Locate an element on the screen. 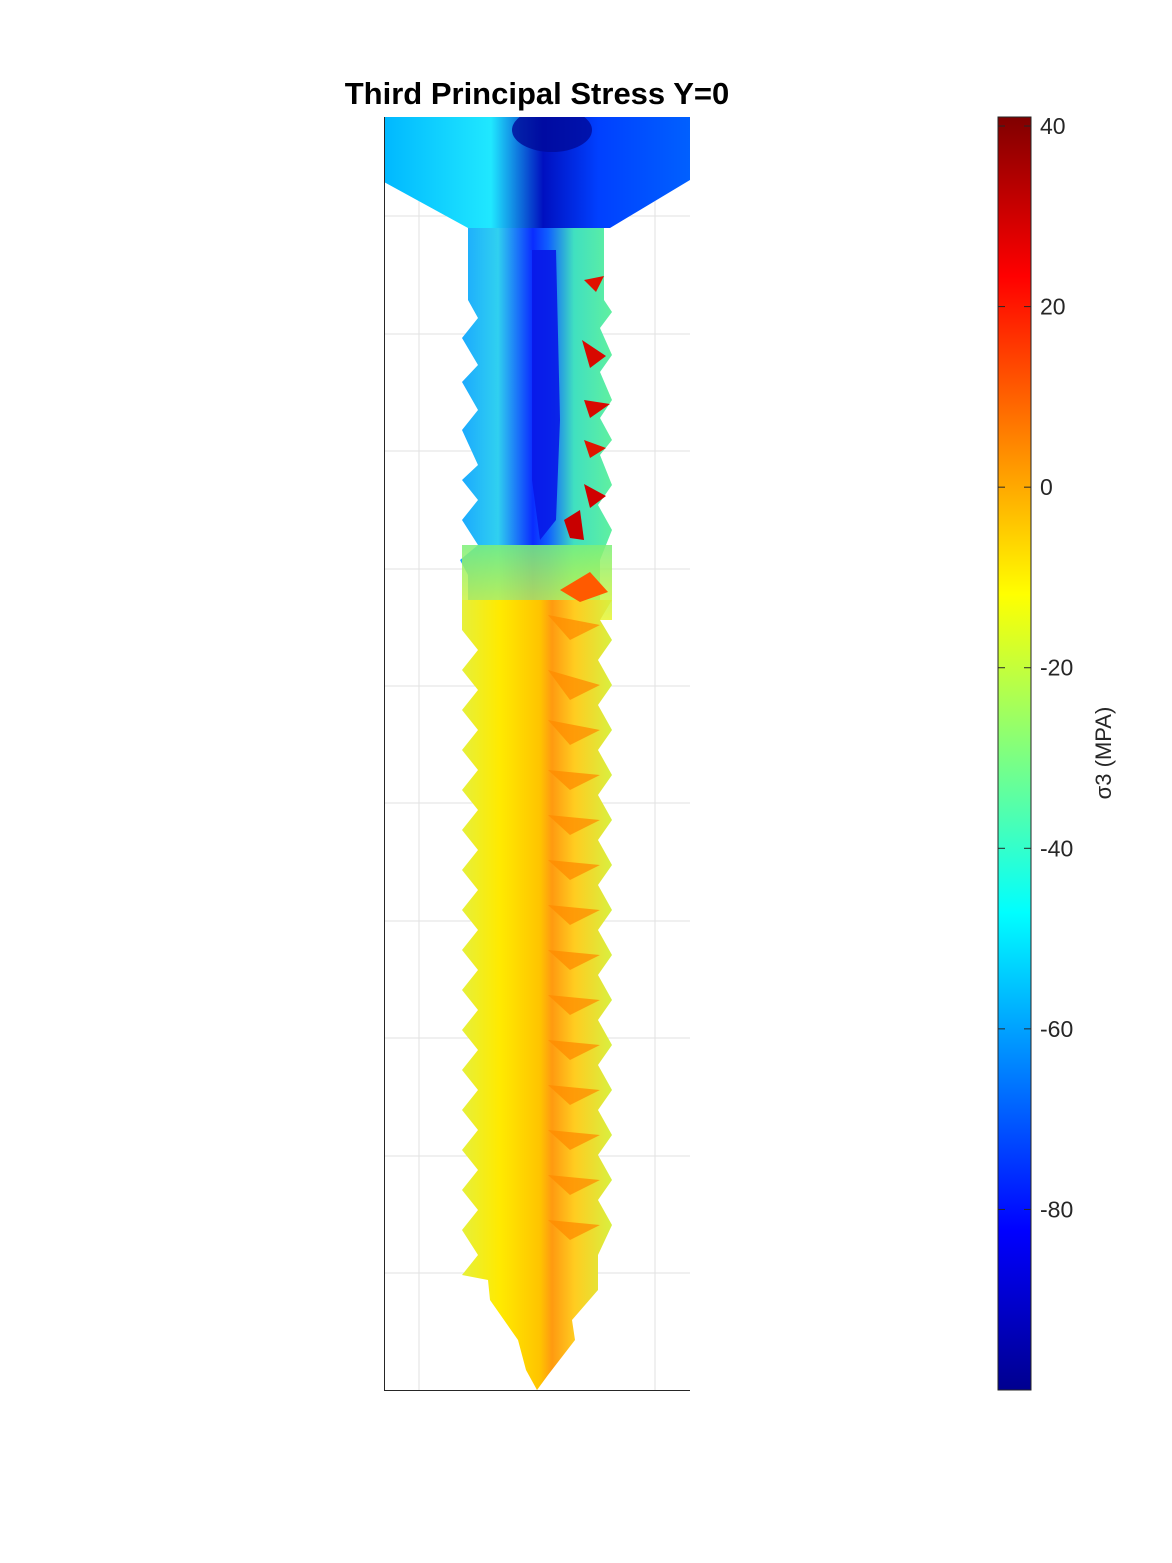  colorbar: 40 20 0 -20 -40 -60 -80 σ3 (MPA) is located at coordinates (1056, 752).